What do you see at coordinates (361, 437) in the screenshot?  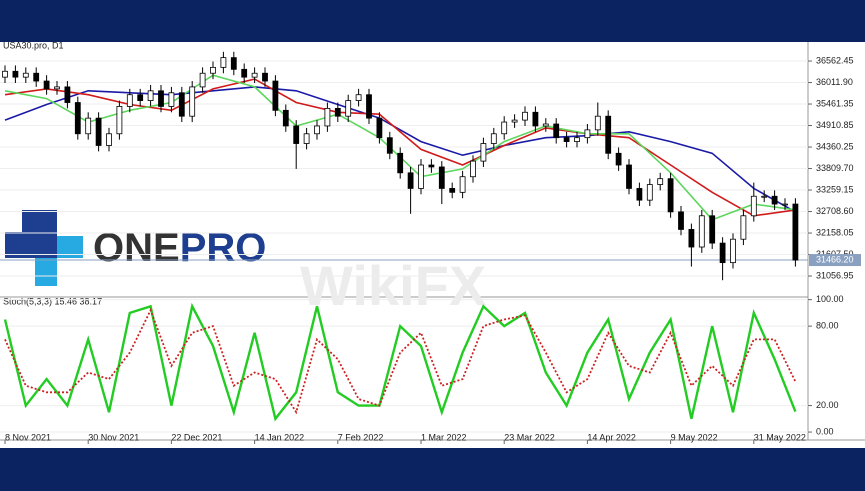 I see `x-tick-label: 7 Feb 2022` at bounding box center [361, 437].